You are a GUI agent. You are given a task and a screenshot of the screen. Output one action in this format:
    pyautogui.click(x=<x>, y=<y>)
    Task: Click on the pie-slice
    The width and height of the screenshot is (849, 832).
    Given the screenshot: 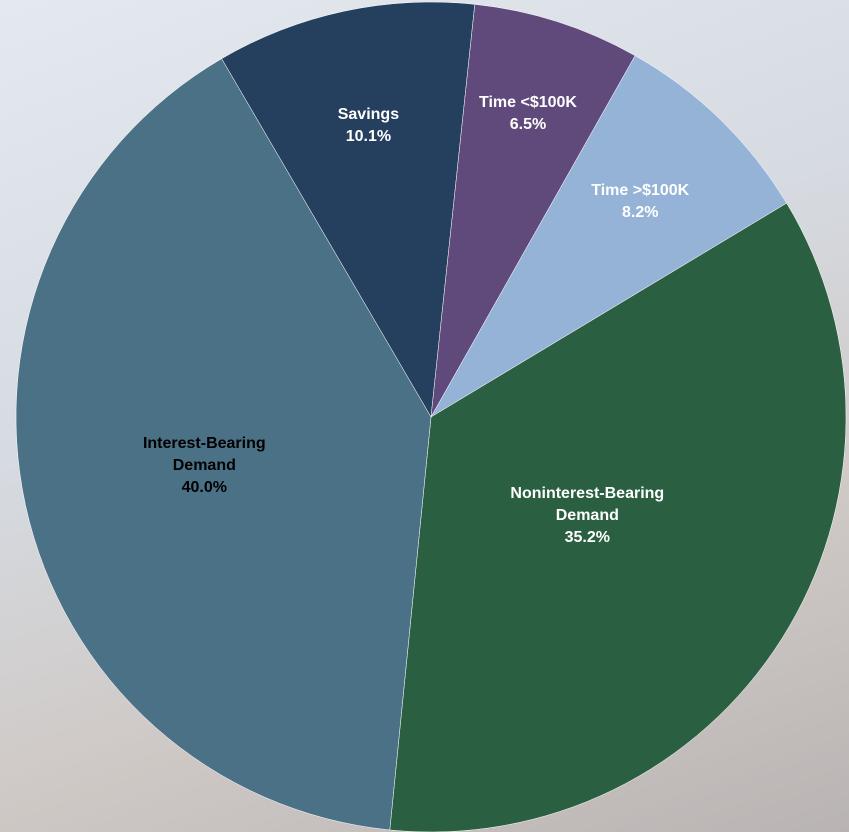 What is the action you would take?
    pyautogui.click(x=533, y=211)
    